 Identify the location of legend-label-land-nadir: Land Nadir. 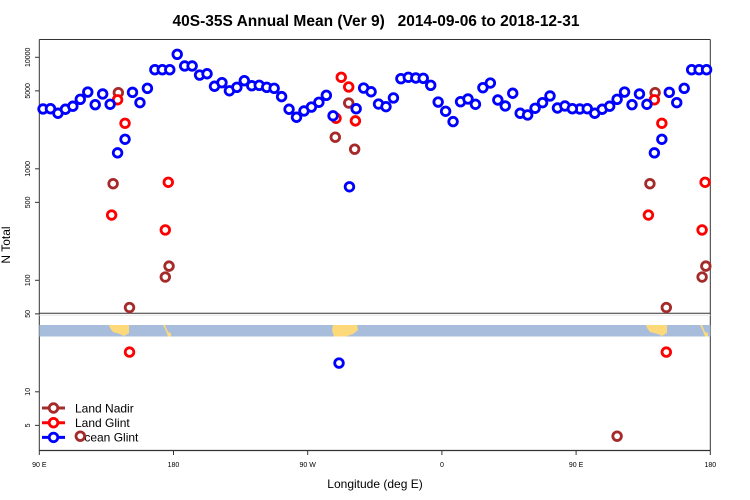
(104, 408).